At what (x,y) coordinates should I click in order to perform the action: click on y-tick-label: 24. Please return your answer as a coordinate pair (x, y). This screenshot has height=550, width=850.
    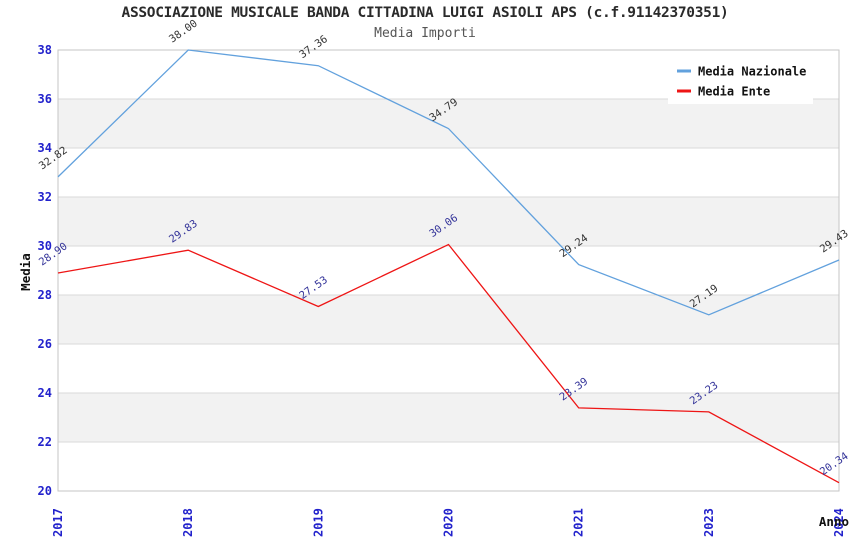
    Looking at the image, I should click on (45, 393).